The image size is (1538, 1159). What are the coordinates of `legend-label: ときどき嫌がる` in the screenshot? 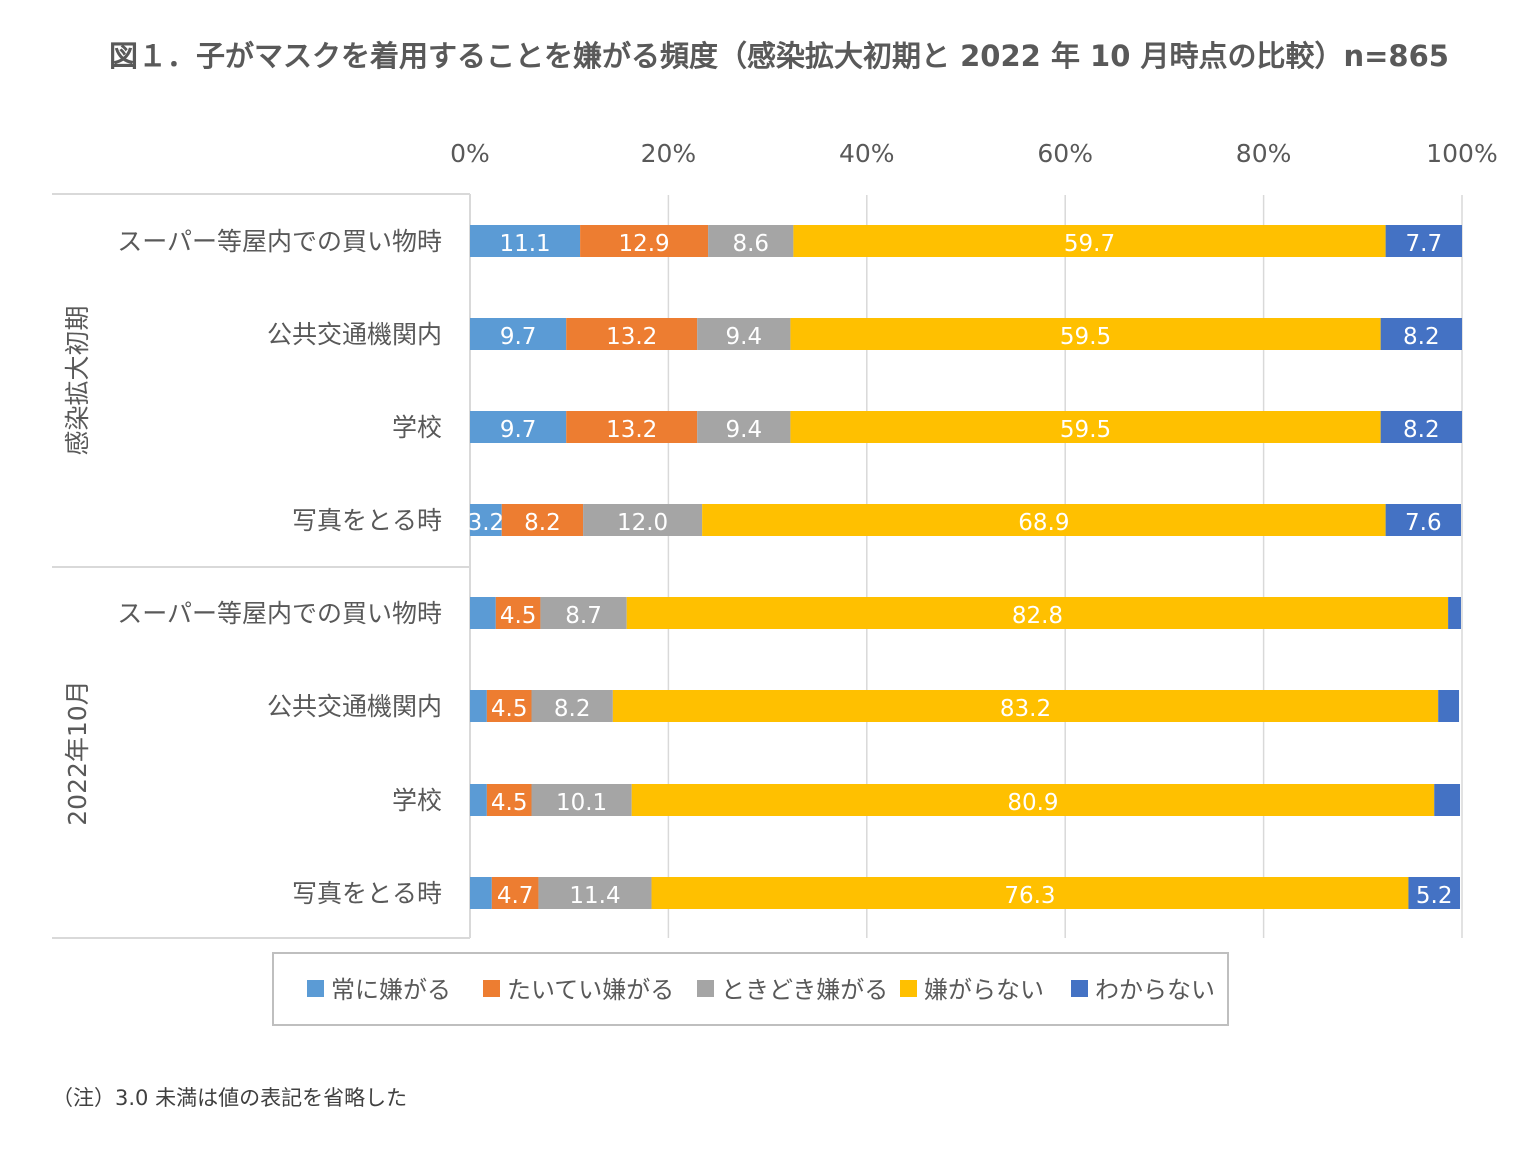 It's located at (804, 990).